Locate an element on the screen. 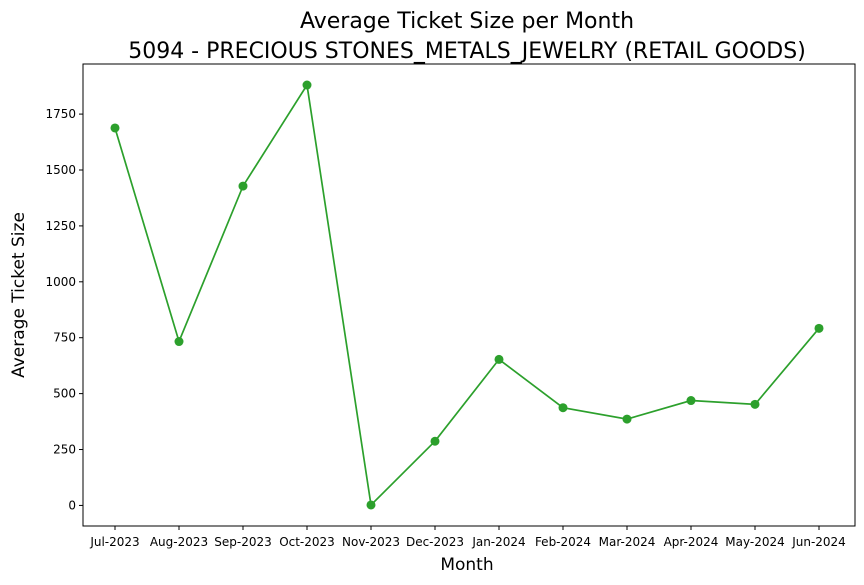 The width and height of the screenshot is (864, 585). x-tick-label: Mar-2024 is located at coordinates (627, 542).